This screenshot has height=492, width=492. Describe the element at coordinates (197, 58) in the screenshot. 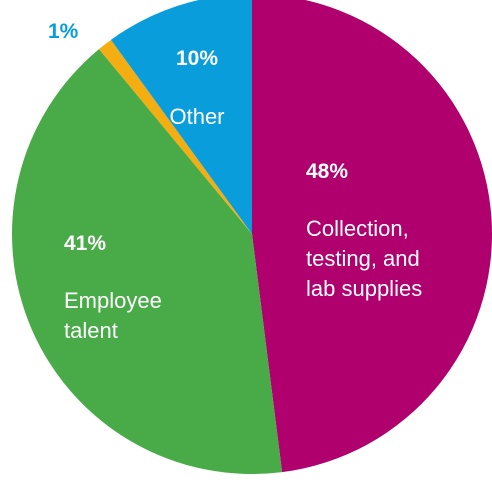

I see `slice-value-label-4: 10%` at that location.